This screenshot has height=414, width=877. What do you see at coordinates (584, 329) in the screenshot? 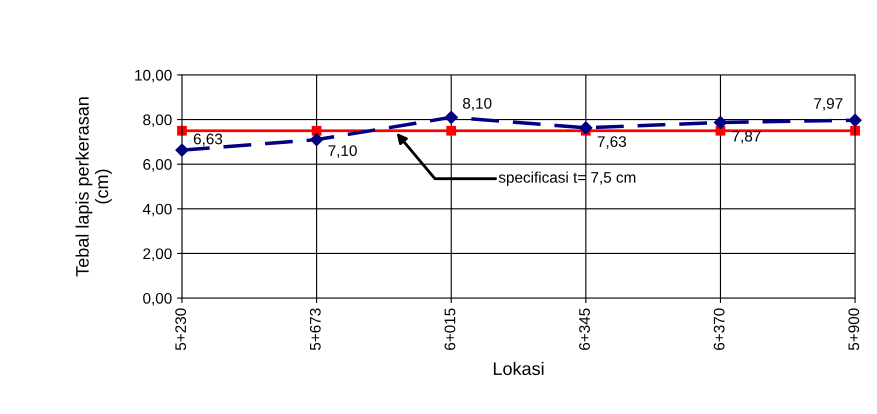
I see `x-tick-label: 6+345` at bounding box center [584, 329].